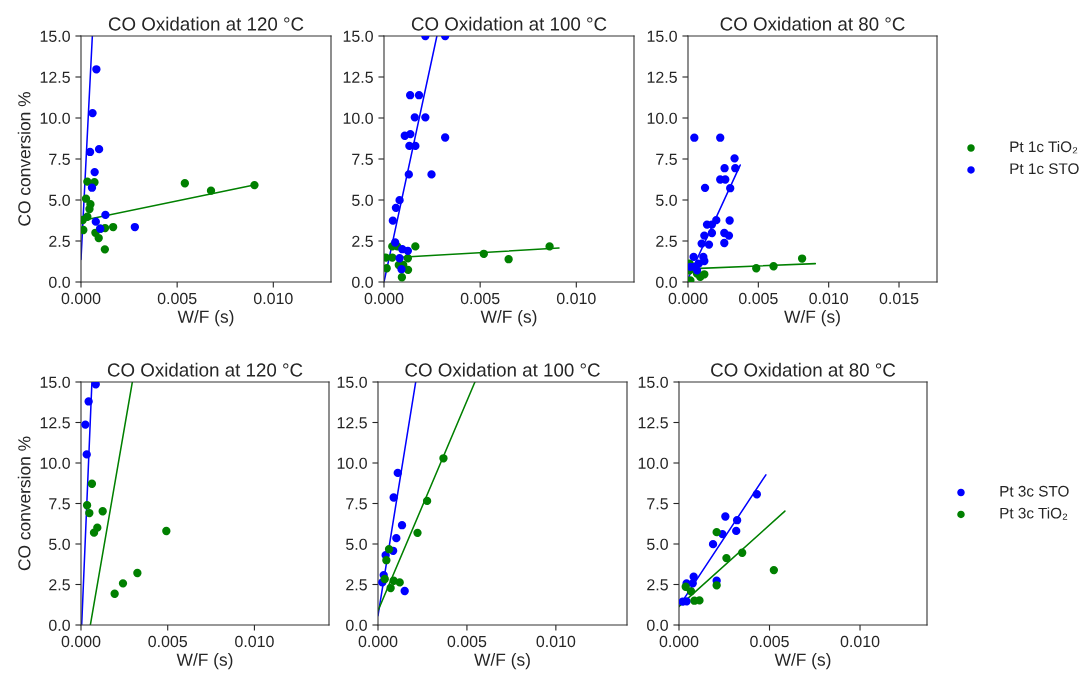 The height and width of the screenshot is (677, 1090). I want to click on legend-label: Pt 3c TiO₂, so click(1034, 513).